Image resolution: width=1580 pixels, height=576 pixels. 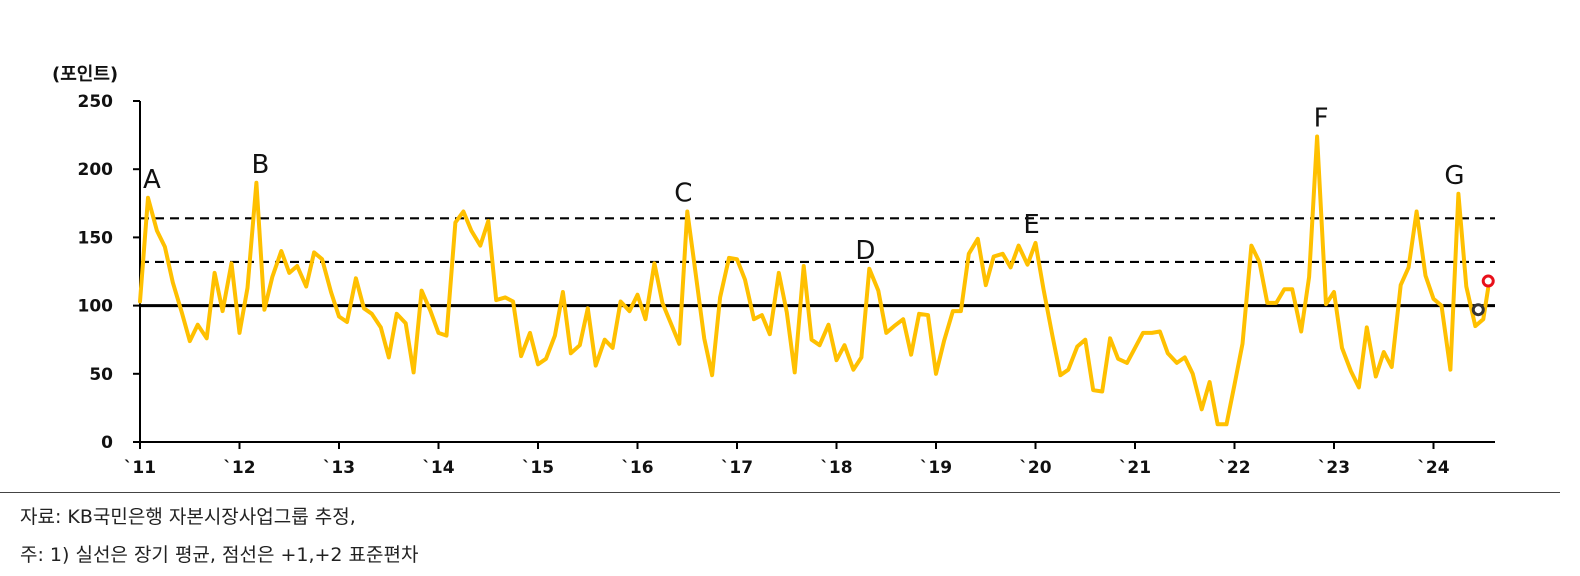 What do you see at coordinates (637, 468) in the screenshot?
I see `x-tick-label: `16` at bounding box center [637, 468].